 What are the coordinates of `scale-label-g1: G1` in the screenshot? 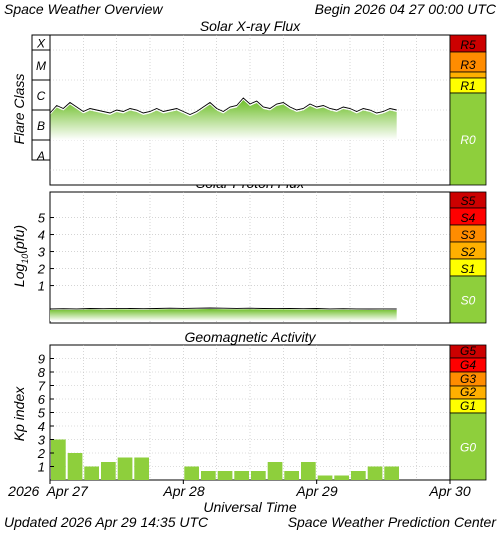 It's located at (468, 406).